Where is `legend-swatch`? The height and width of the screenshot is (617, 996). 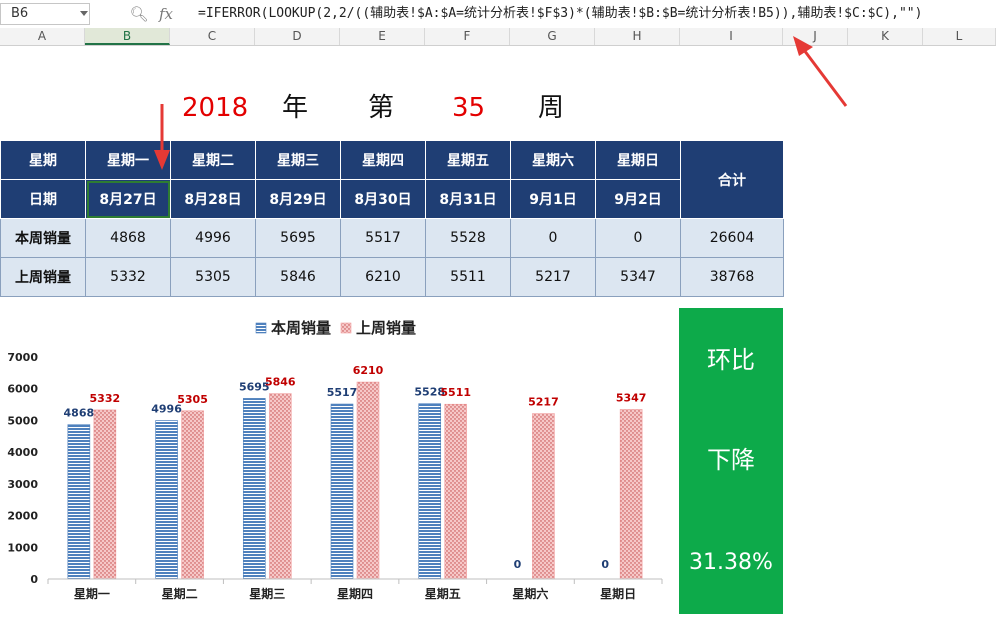
legend-swatch is located at coordinates (261, 328).